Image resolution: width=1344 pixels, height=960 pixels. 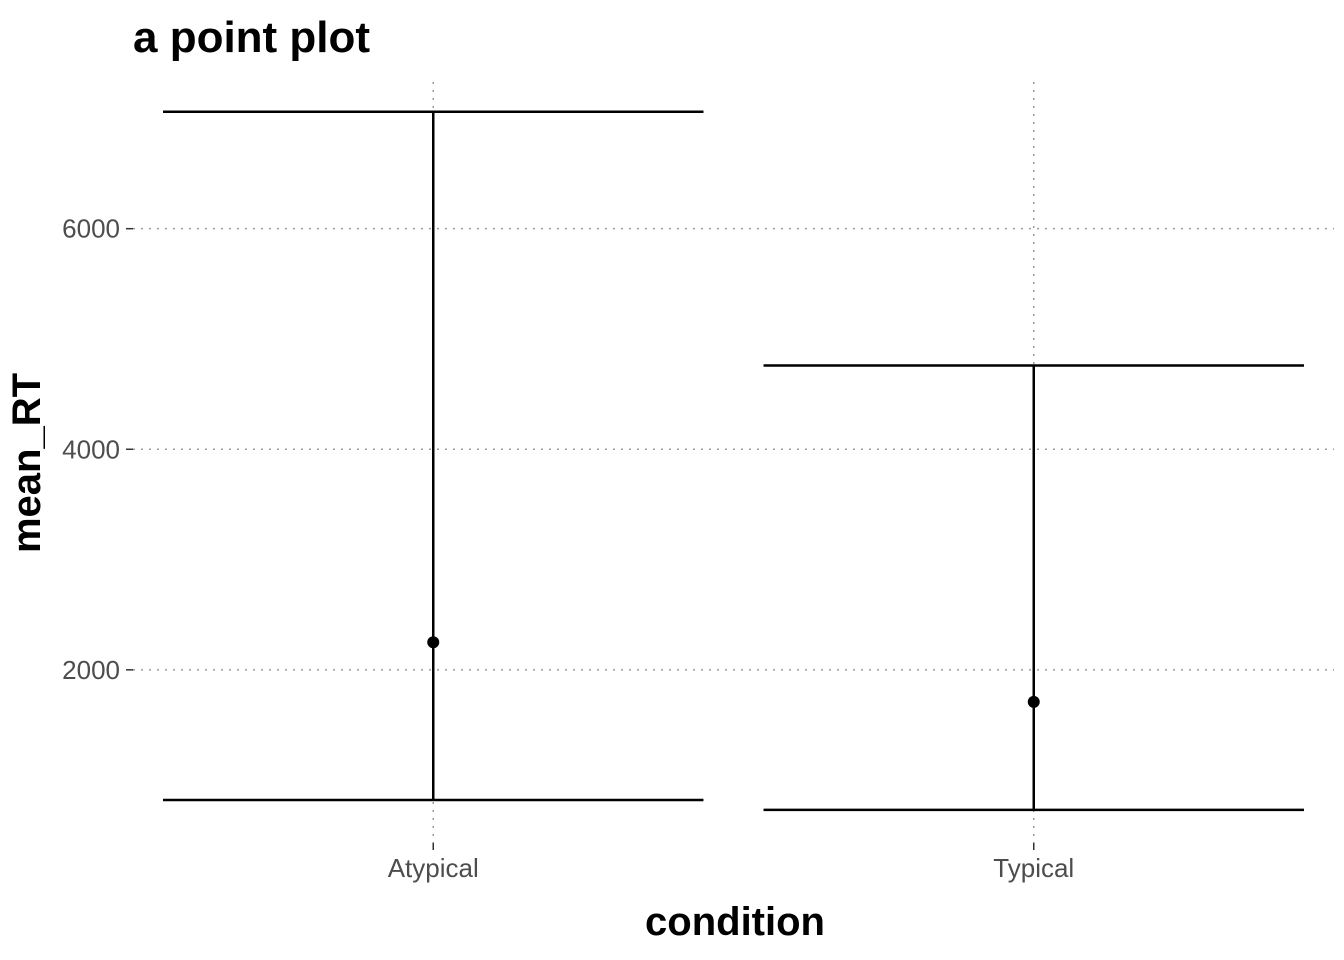 What do you see at coordinates (735, 922) in the screenshot?
I see `x-axis-title: condition` at bounding box center [735, 922].